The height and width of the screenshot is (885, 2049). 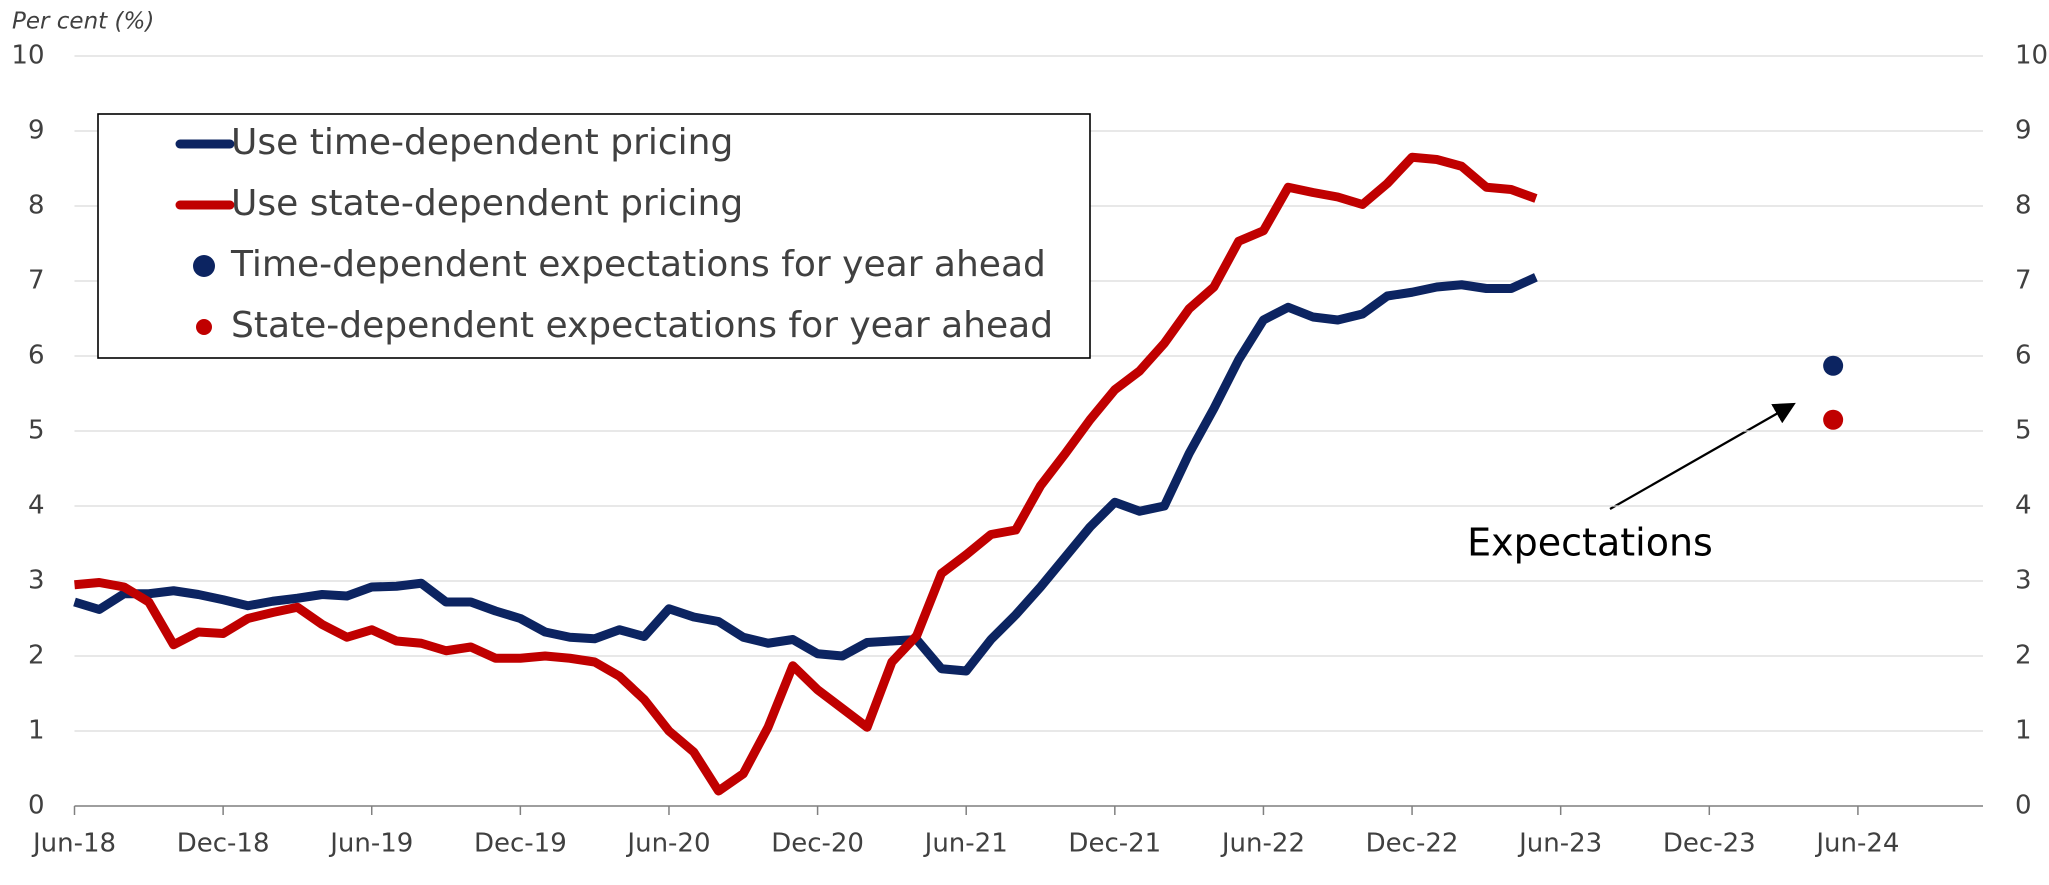 What do you see at coordinates (520, 844) in the screenshot?
I see `x-tick-label: Dec-19` at bounding box center [520, 844].